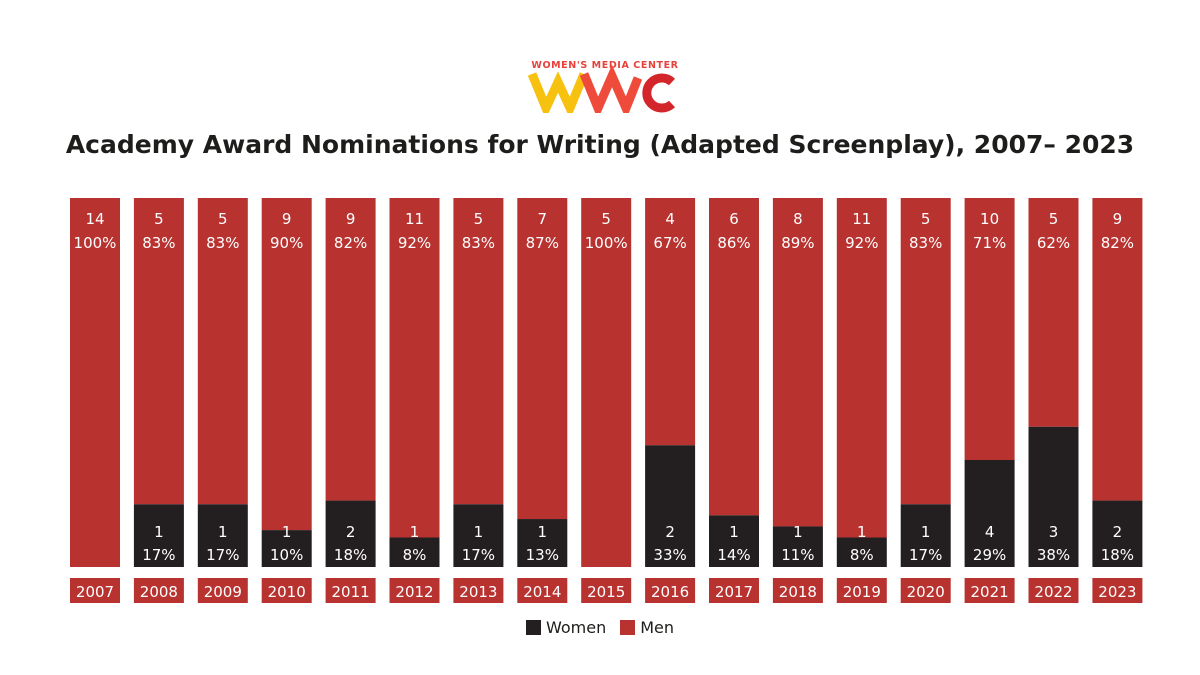  What do you see at coordinates (414, 368) in the screenshot?
I see `bar-men-2012` at bounding box center [414, 368].